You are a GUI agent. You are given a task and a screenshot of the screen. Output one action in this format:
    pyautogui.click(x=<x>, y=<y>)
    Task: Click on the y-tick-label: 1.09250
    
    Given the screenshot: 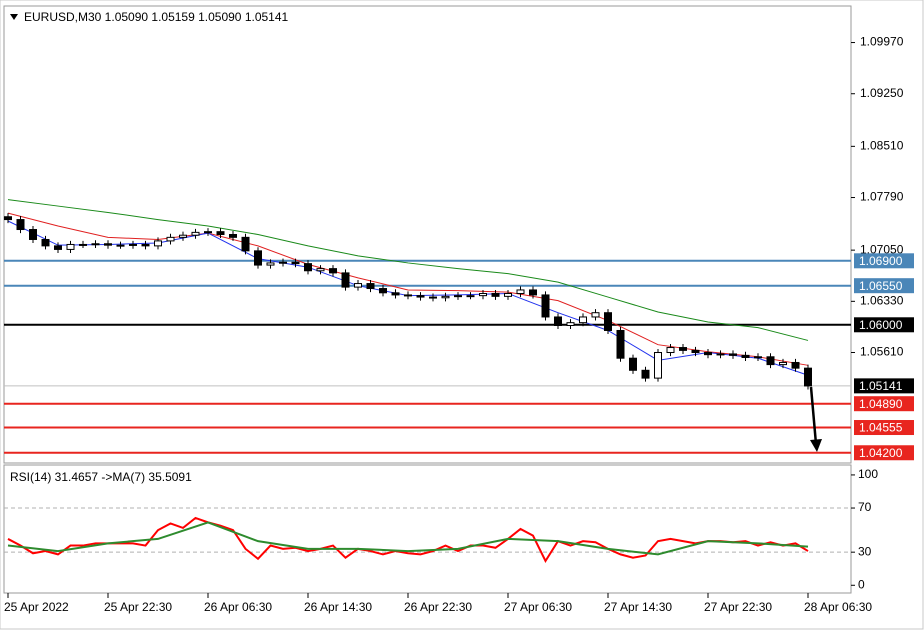 What is the action you would take?
    pyautogui.click(x=882, y=93)
    